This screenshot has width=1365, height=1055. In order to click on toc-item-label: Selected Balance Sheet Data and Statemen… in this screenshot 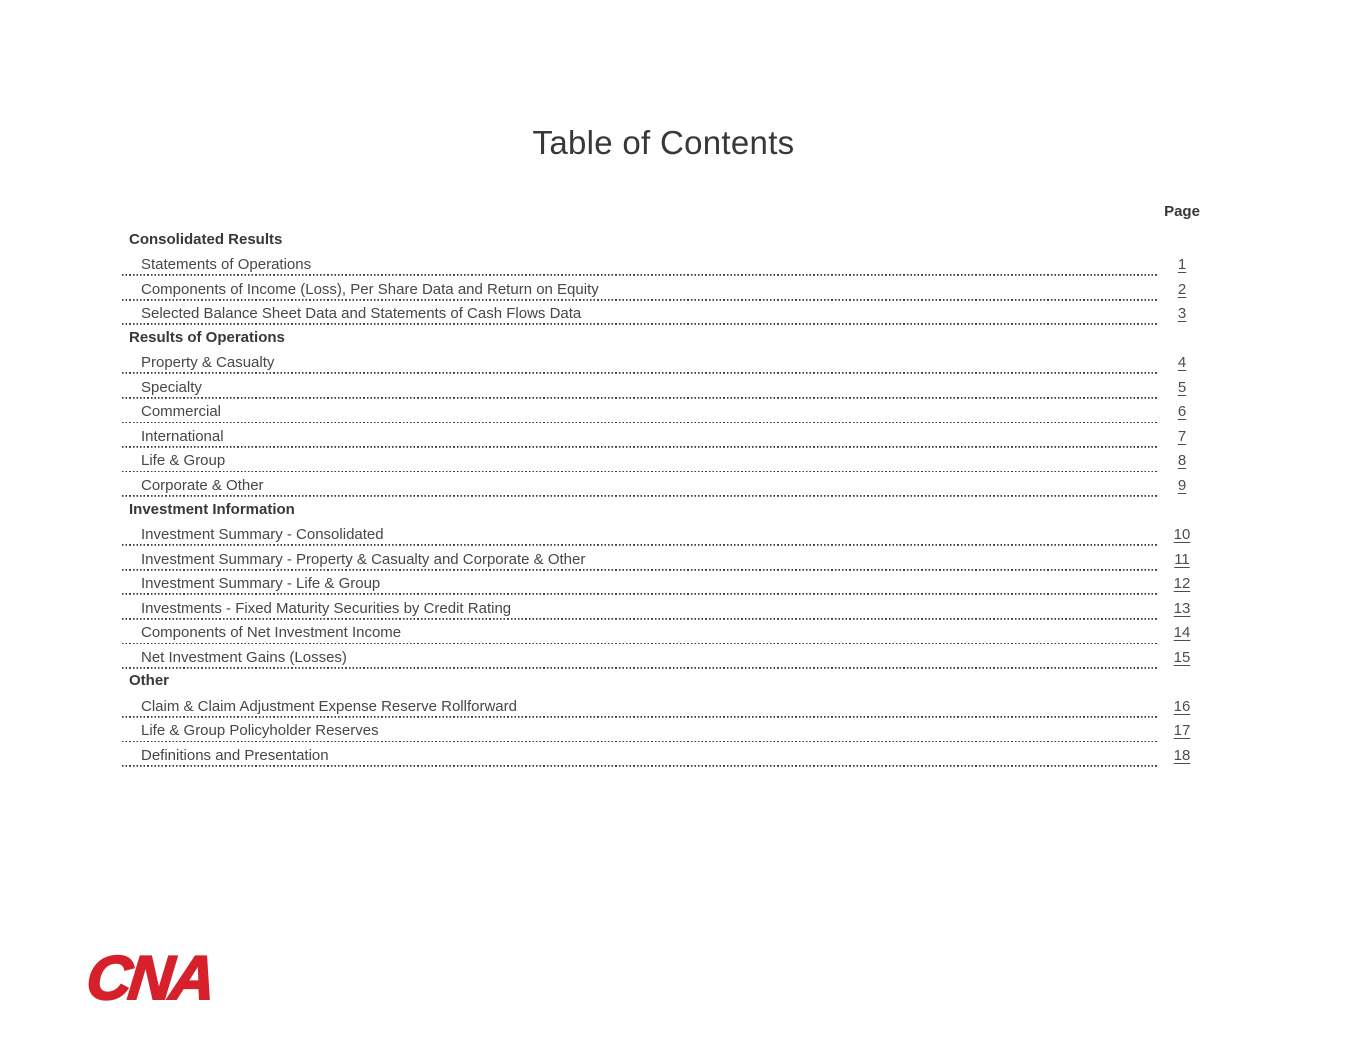, I will do `click(640, 315)`.